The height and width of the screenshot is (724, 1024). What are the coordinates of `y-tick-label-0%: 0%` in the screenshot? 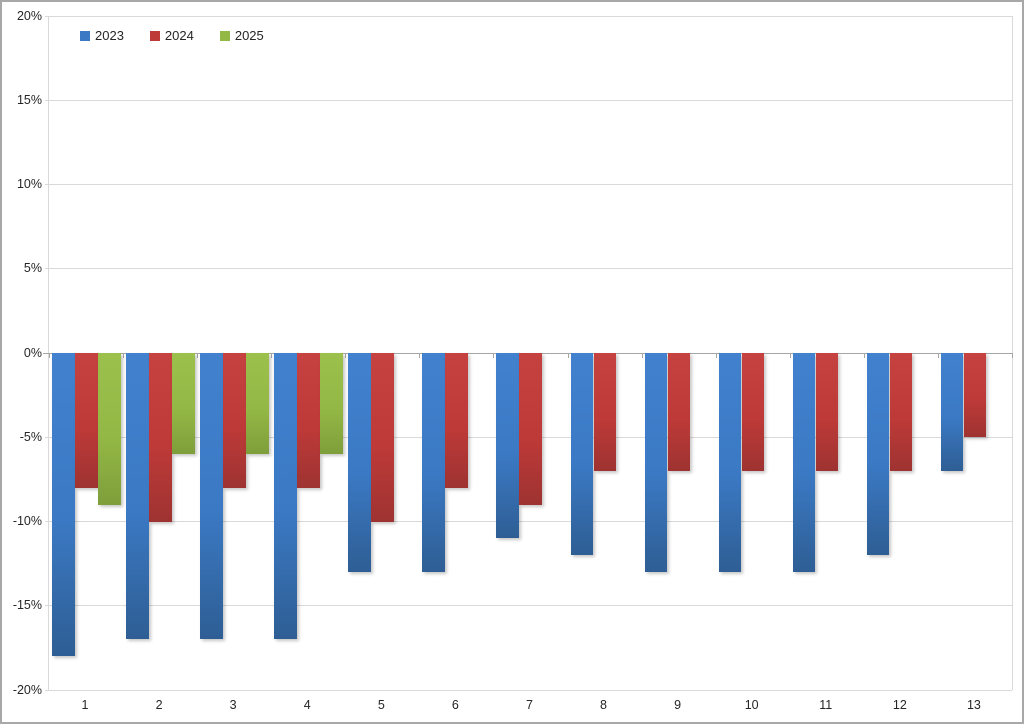 It's located at (32, 352).